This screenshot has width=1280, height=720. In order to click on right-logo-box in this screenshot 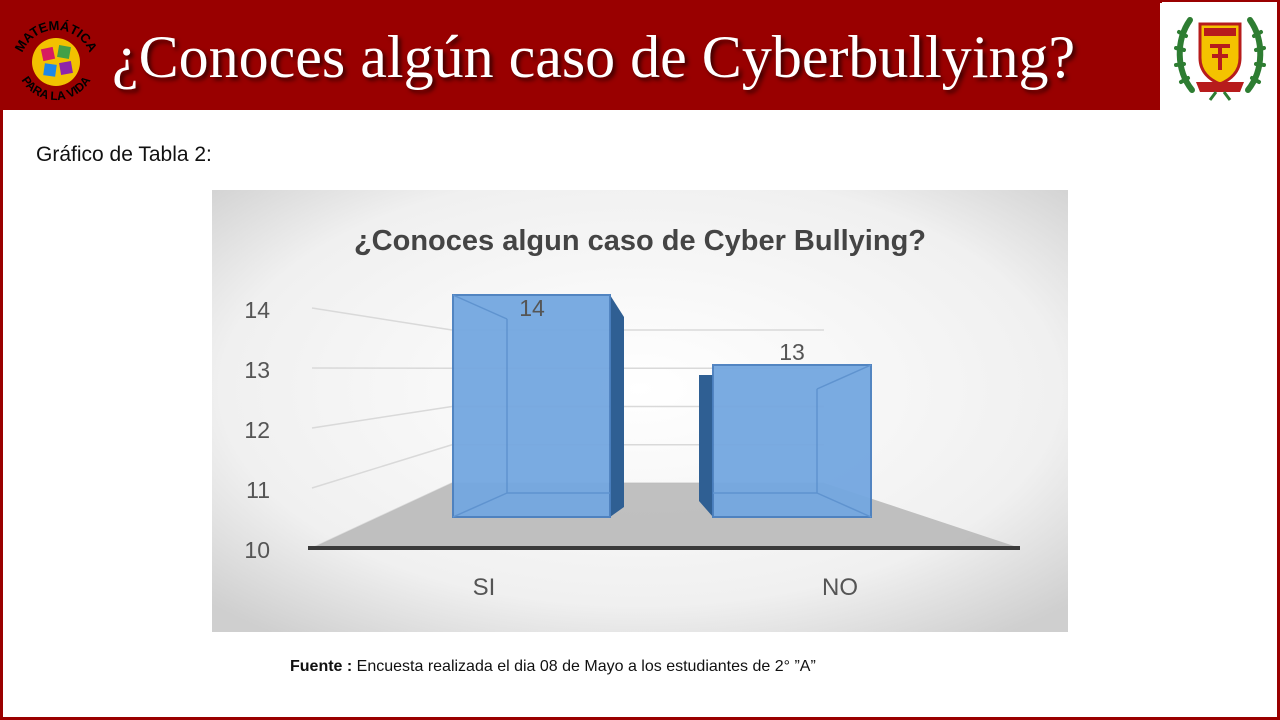, I will do `click(1219, 54)`.